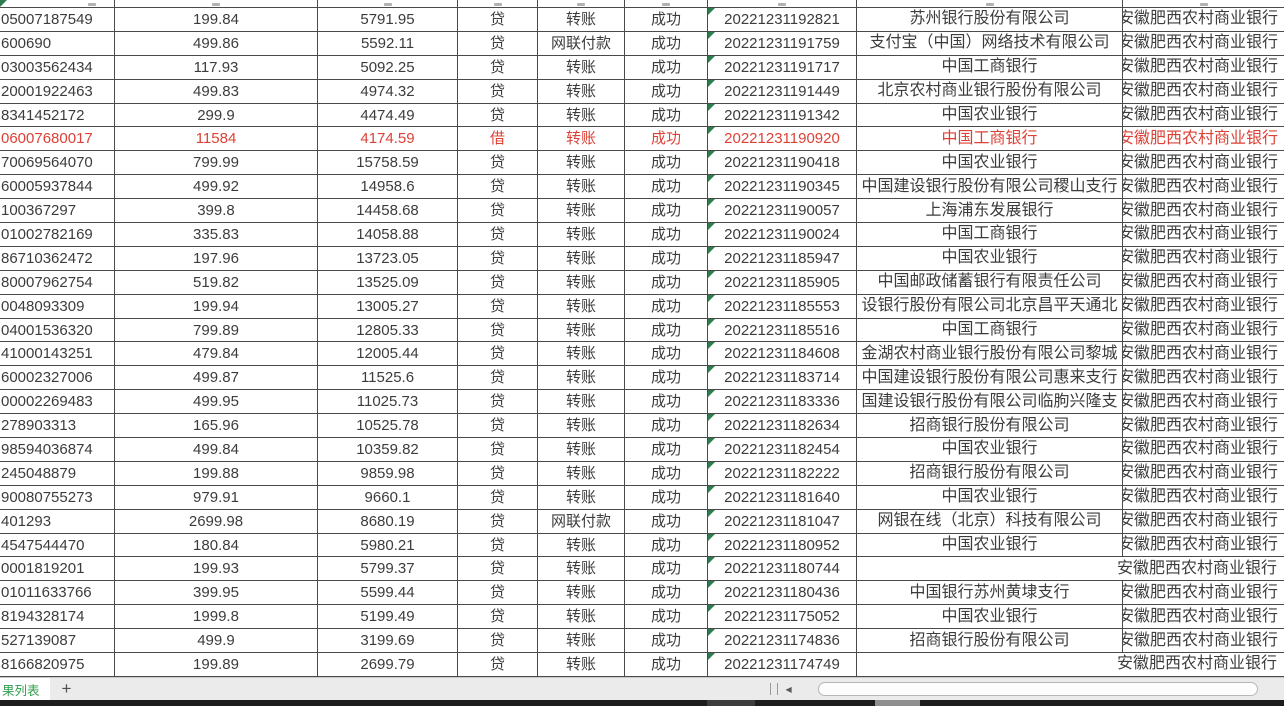 The width and height of the screenshot is (1284, 706). What do you see at coordinates (216, 258) in the screenshot?
I see `cell-amount: 197.96` at bounding box center [216, 258].